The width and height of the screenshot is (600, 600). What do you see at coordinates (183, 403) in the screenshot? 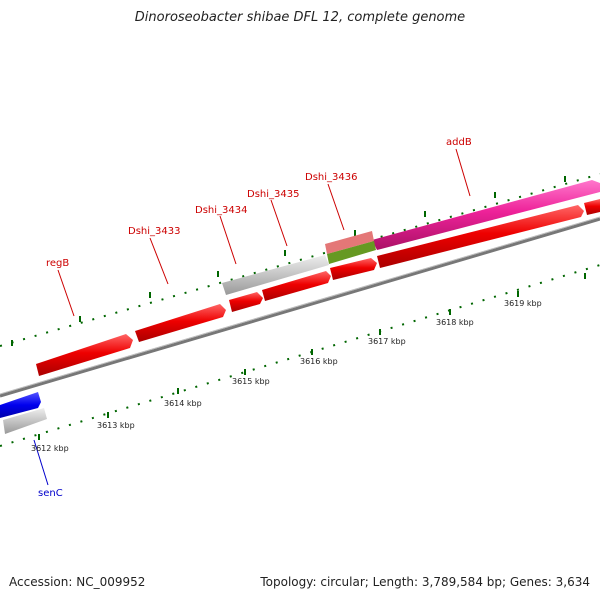
I see `scale-label: 3614 kbp` at bounding box center [183, 403].